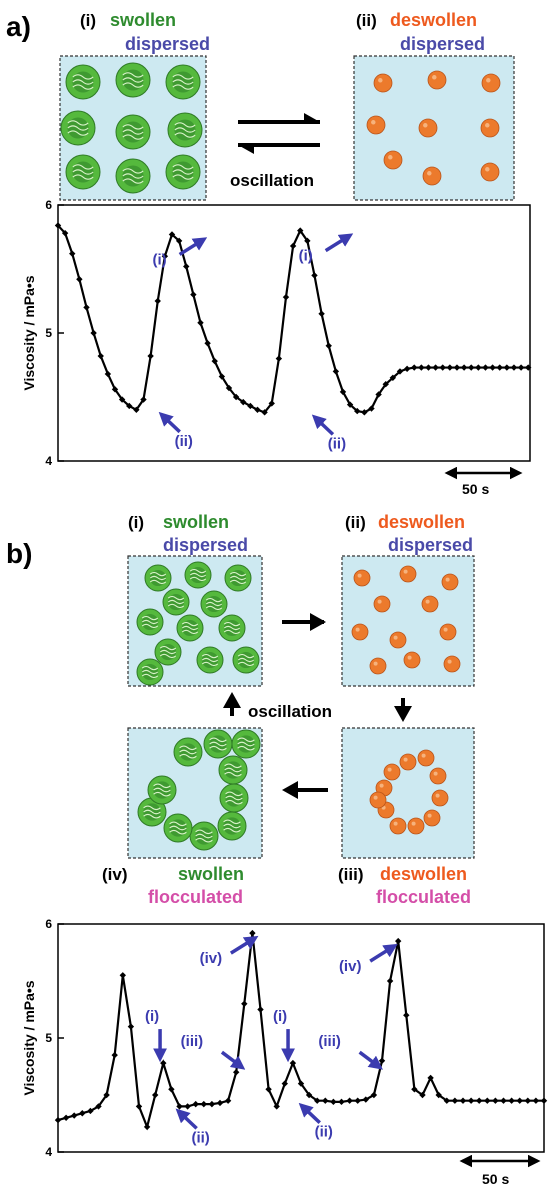 This screenshot has width=548, height=1191. I want to click on panel-b-state-i-roman: (i), so click(136, 522).